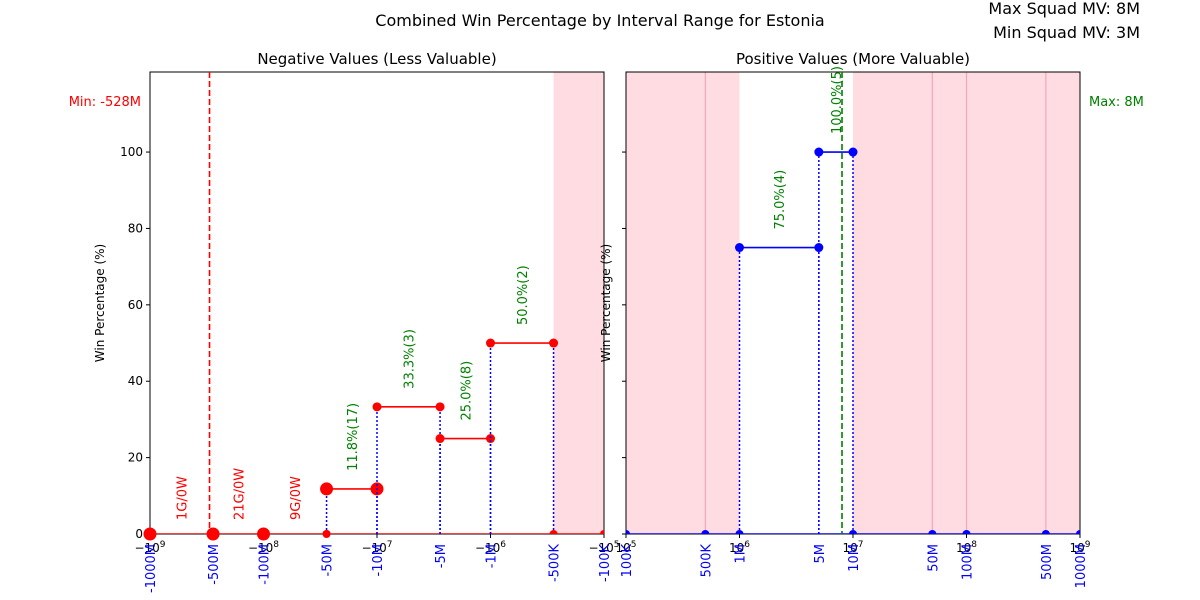 This screenshot has height=600, width=1200. I want to click on y-tick-label: 100, so click(131, 152).